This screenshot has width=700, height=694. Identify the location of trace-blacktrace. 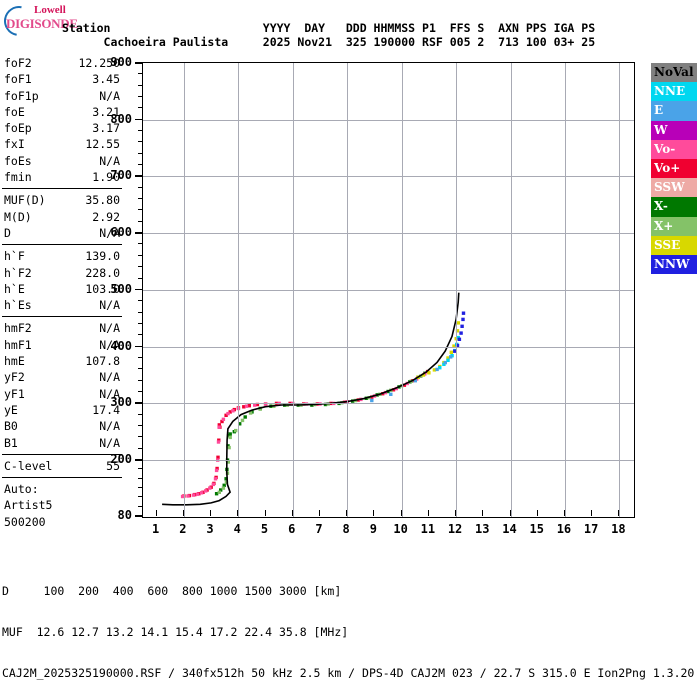
(311, 399).